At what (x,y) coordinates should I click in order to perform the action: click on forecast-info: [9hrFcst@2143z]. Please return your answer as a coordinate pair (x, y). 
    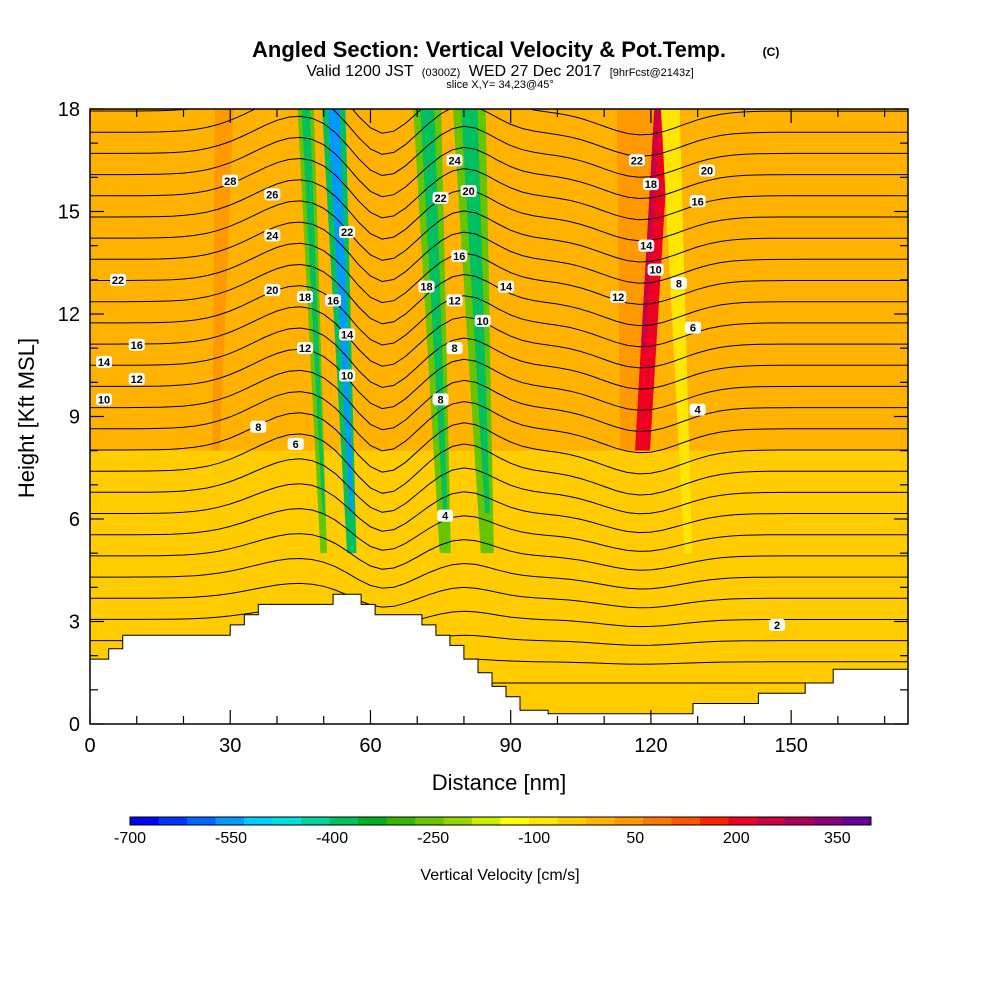
    Looking at the image, I should click on (652, 73).